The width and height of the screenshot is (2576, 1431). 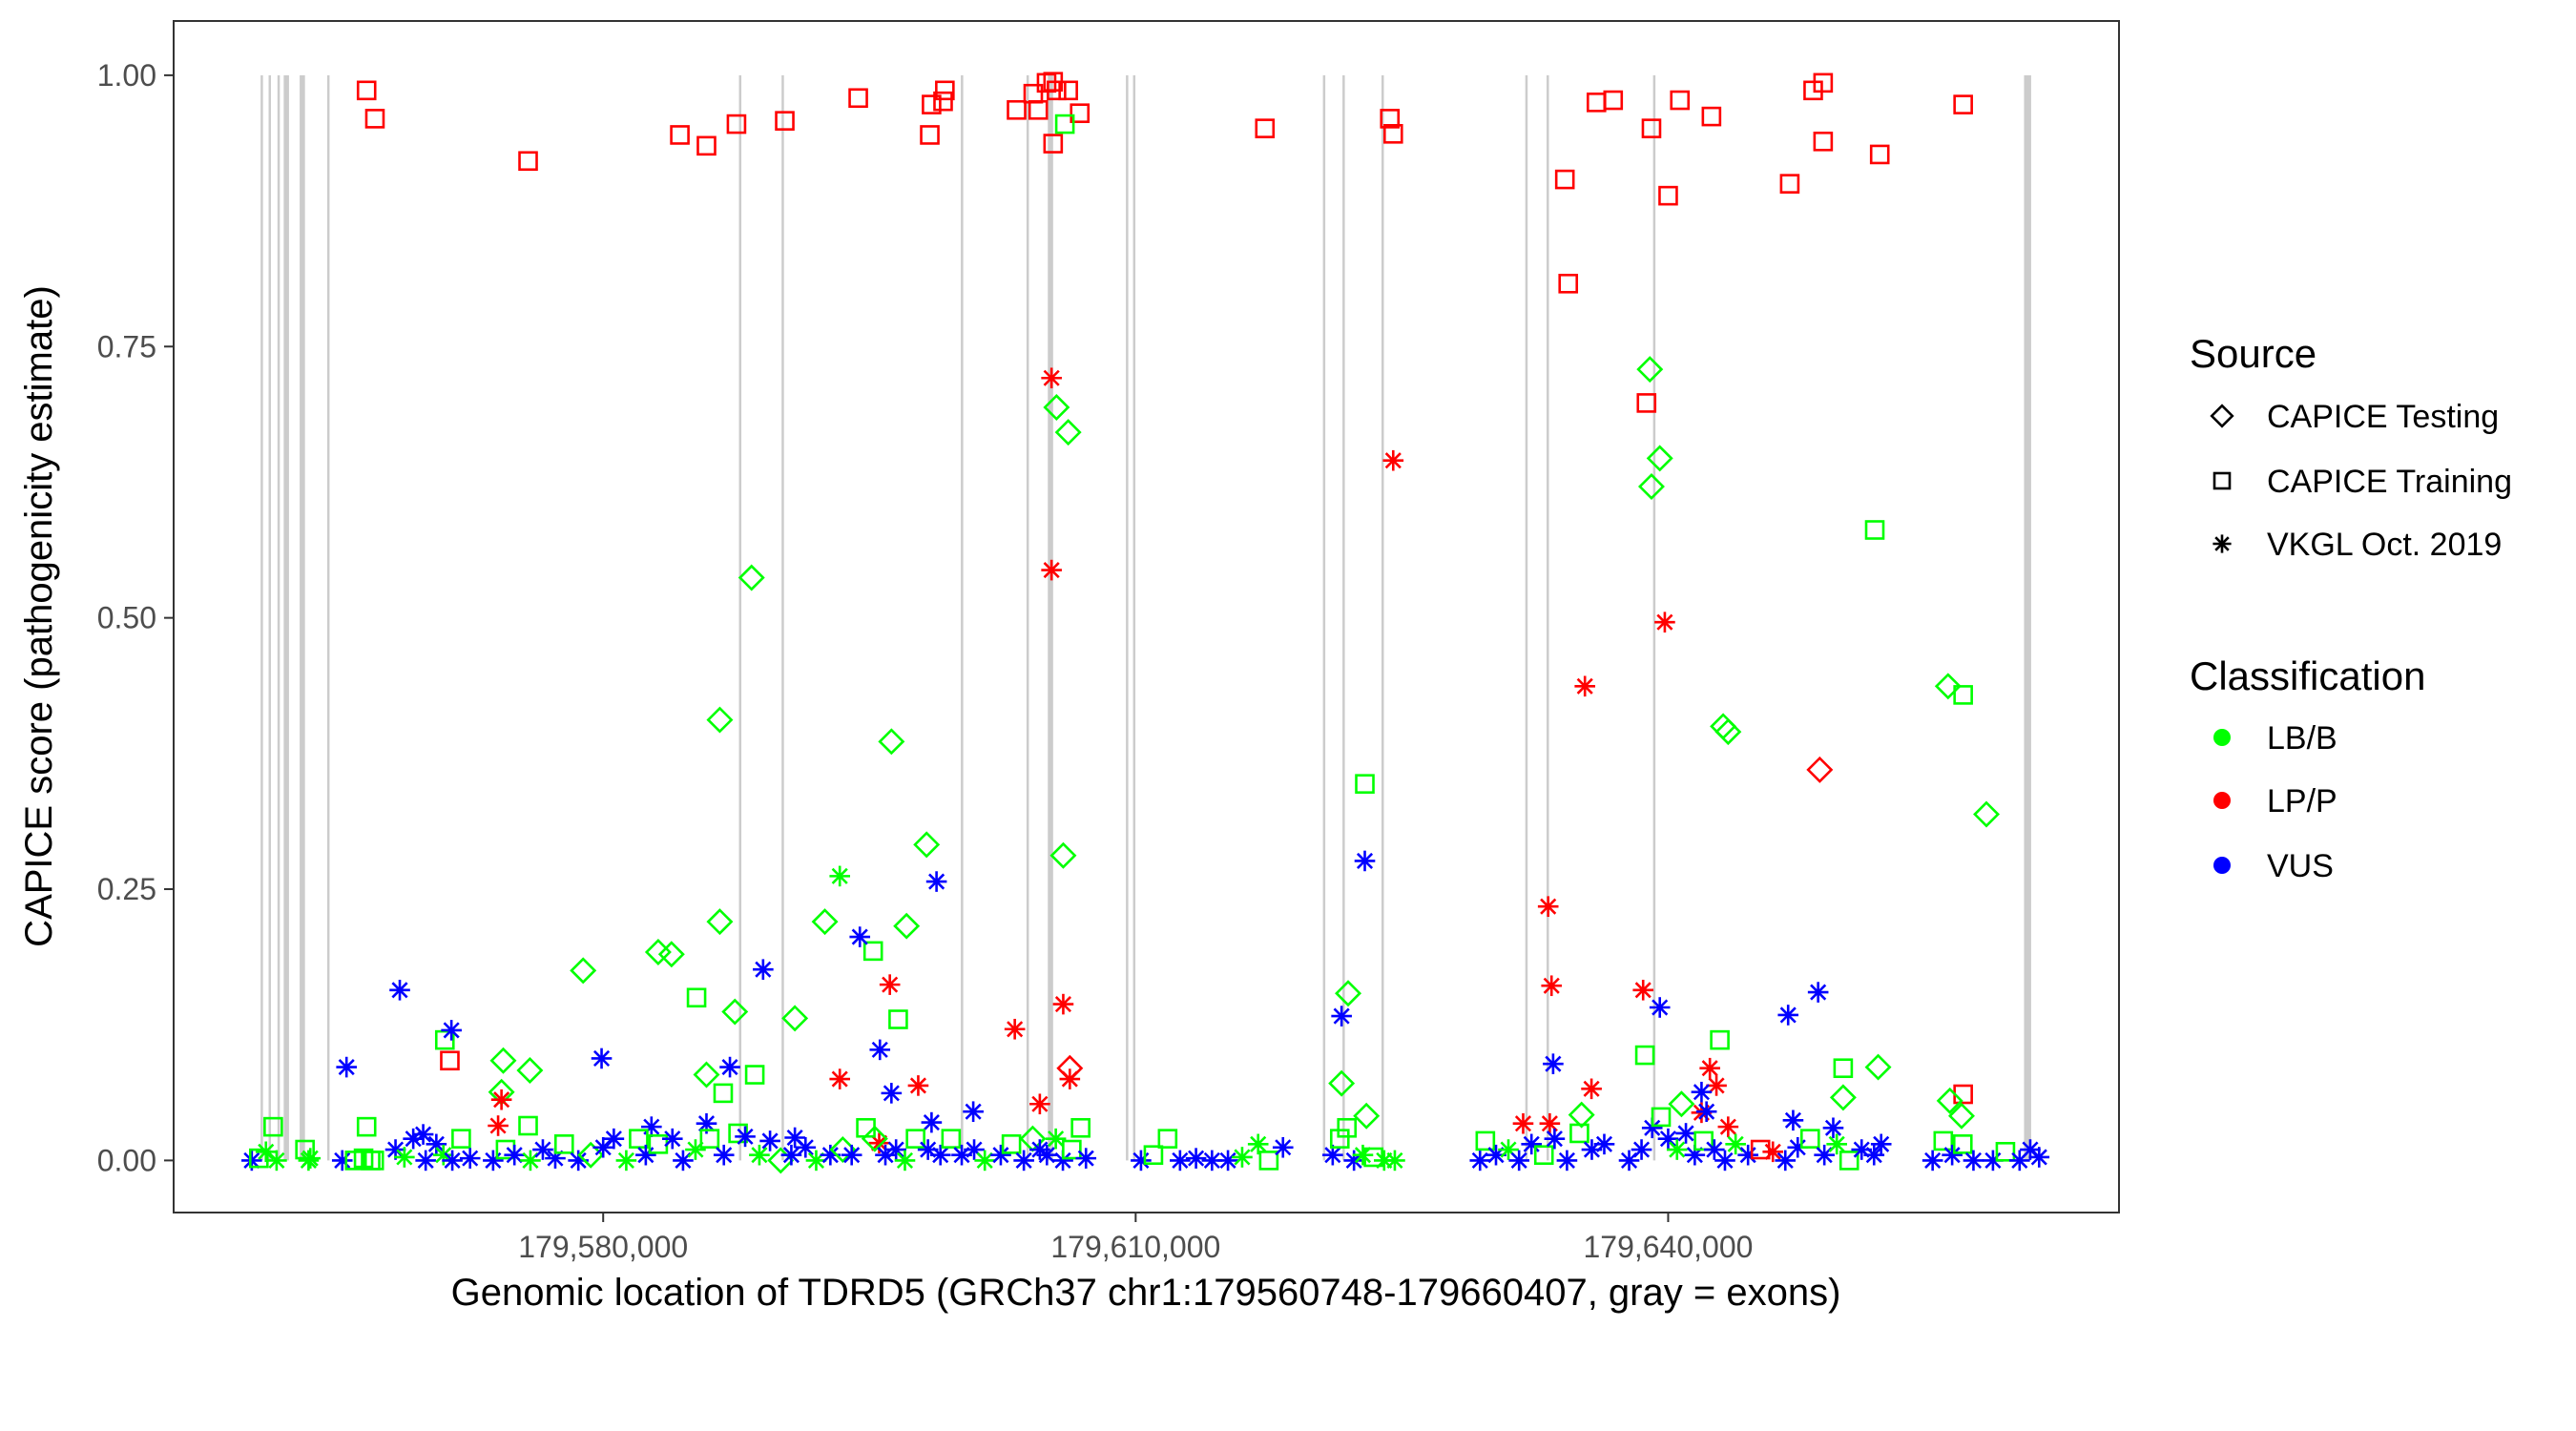 What do you see at coordinates (2222, 543) in the screenshot?
I see `legend-key-asterisk` at bounding box center [2222, 543].